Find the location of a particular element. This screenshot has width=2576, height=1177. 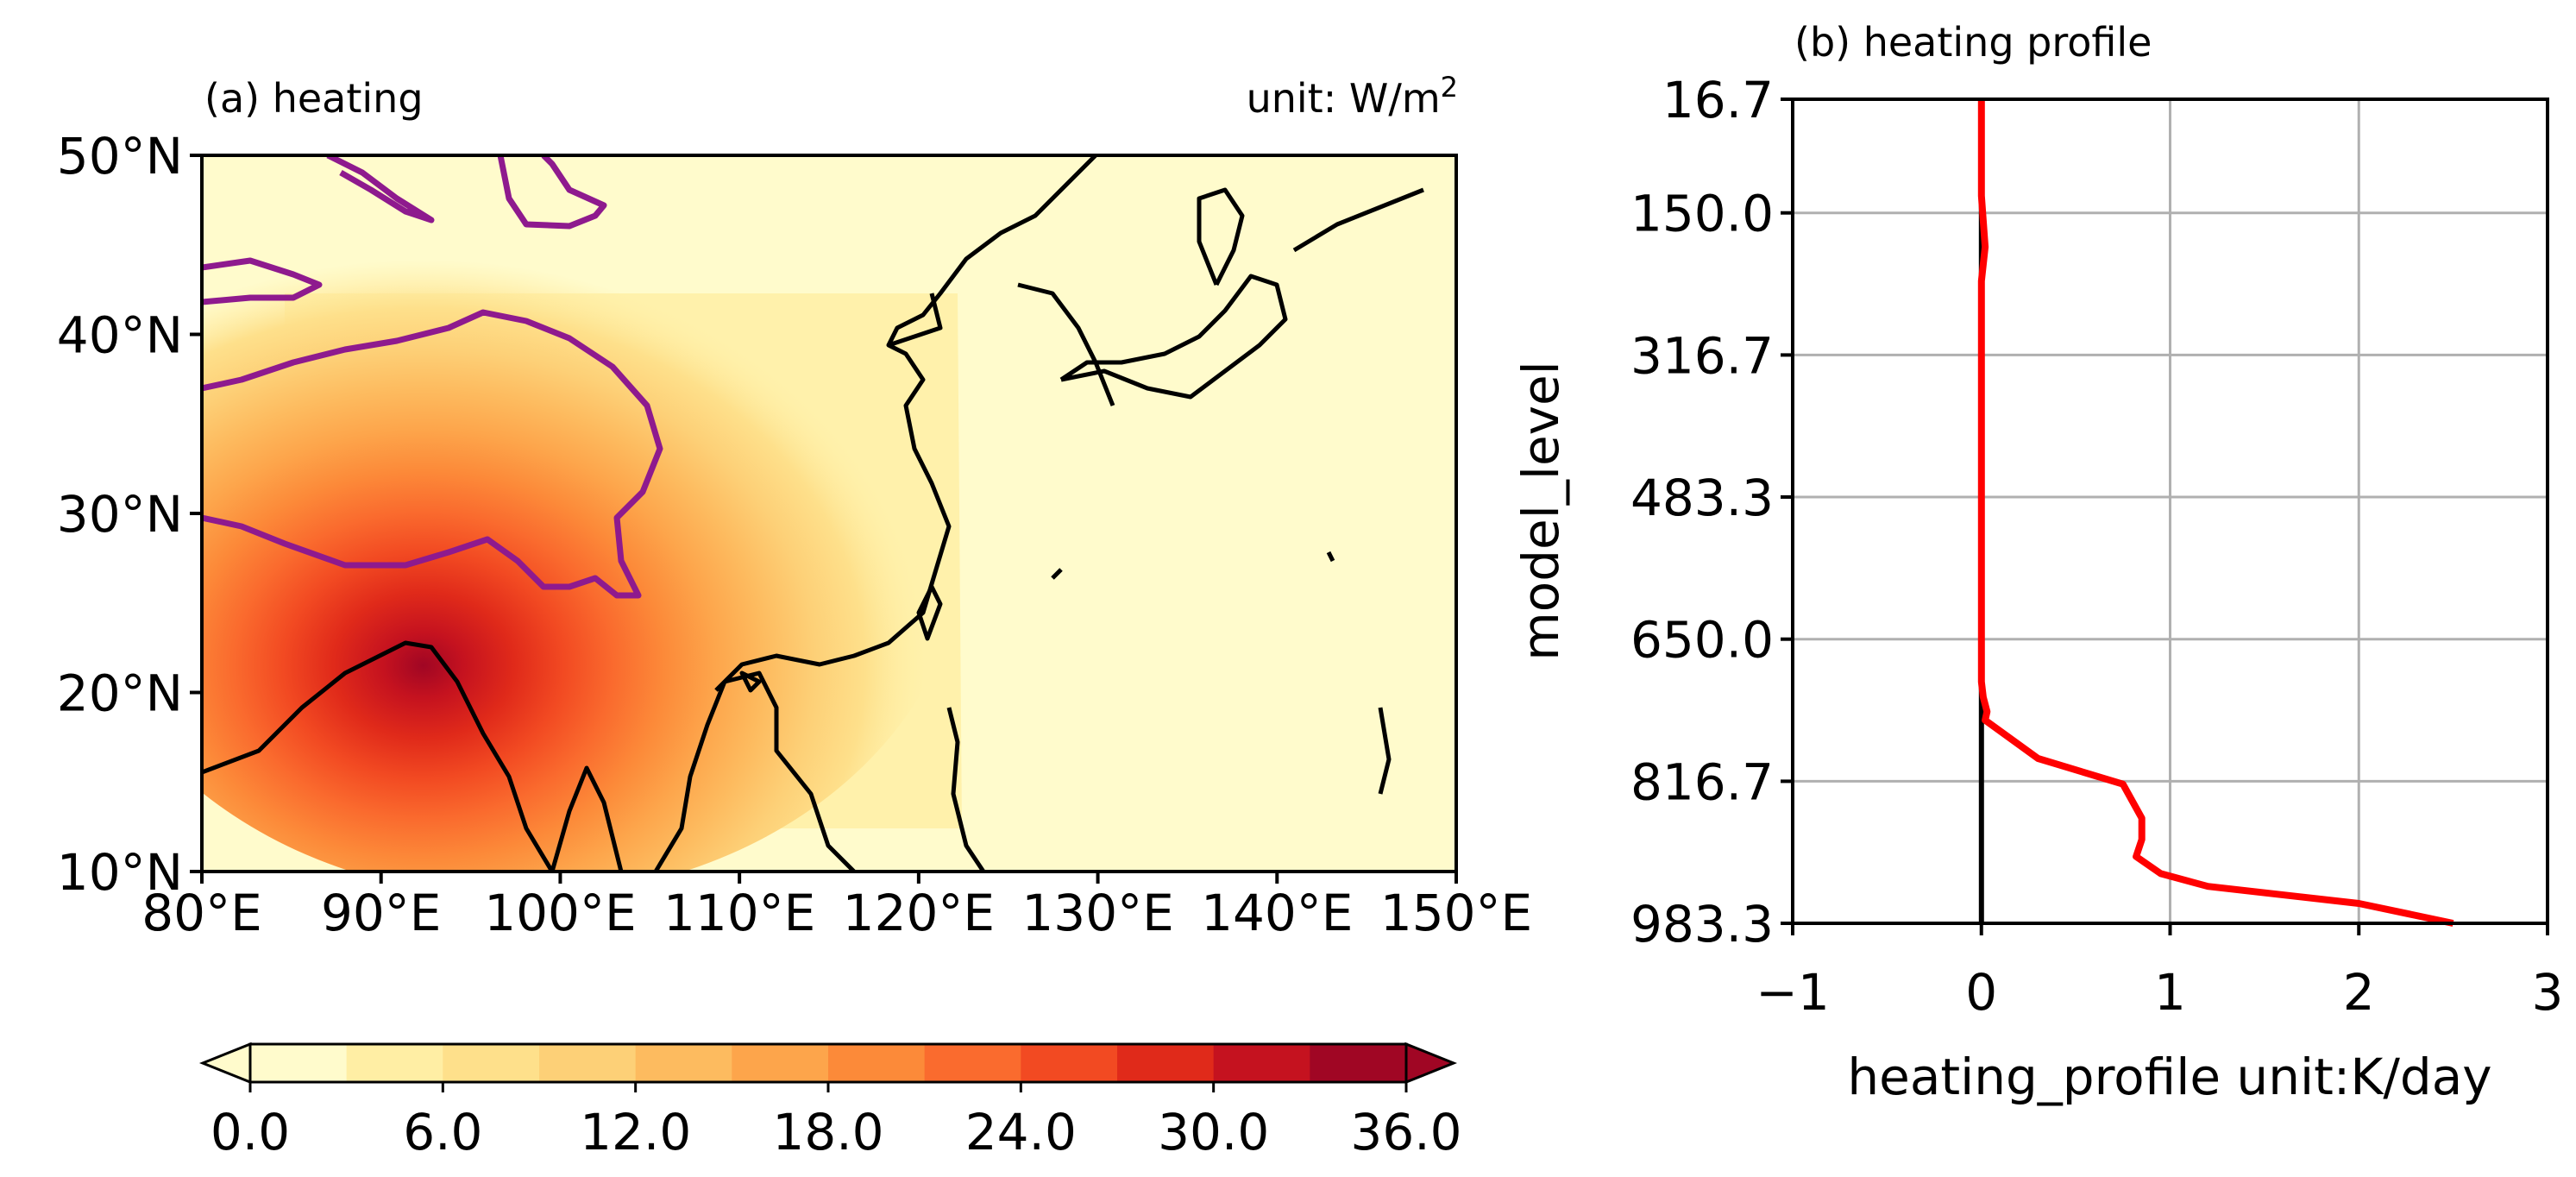

map-x-tick-label: 80°E is located at coordinates (201, 913).